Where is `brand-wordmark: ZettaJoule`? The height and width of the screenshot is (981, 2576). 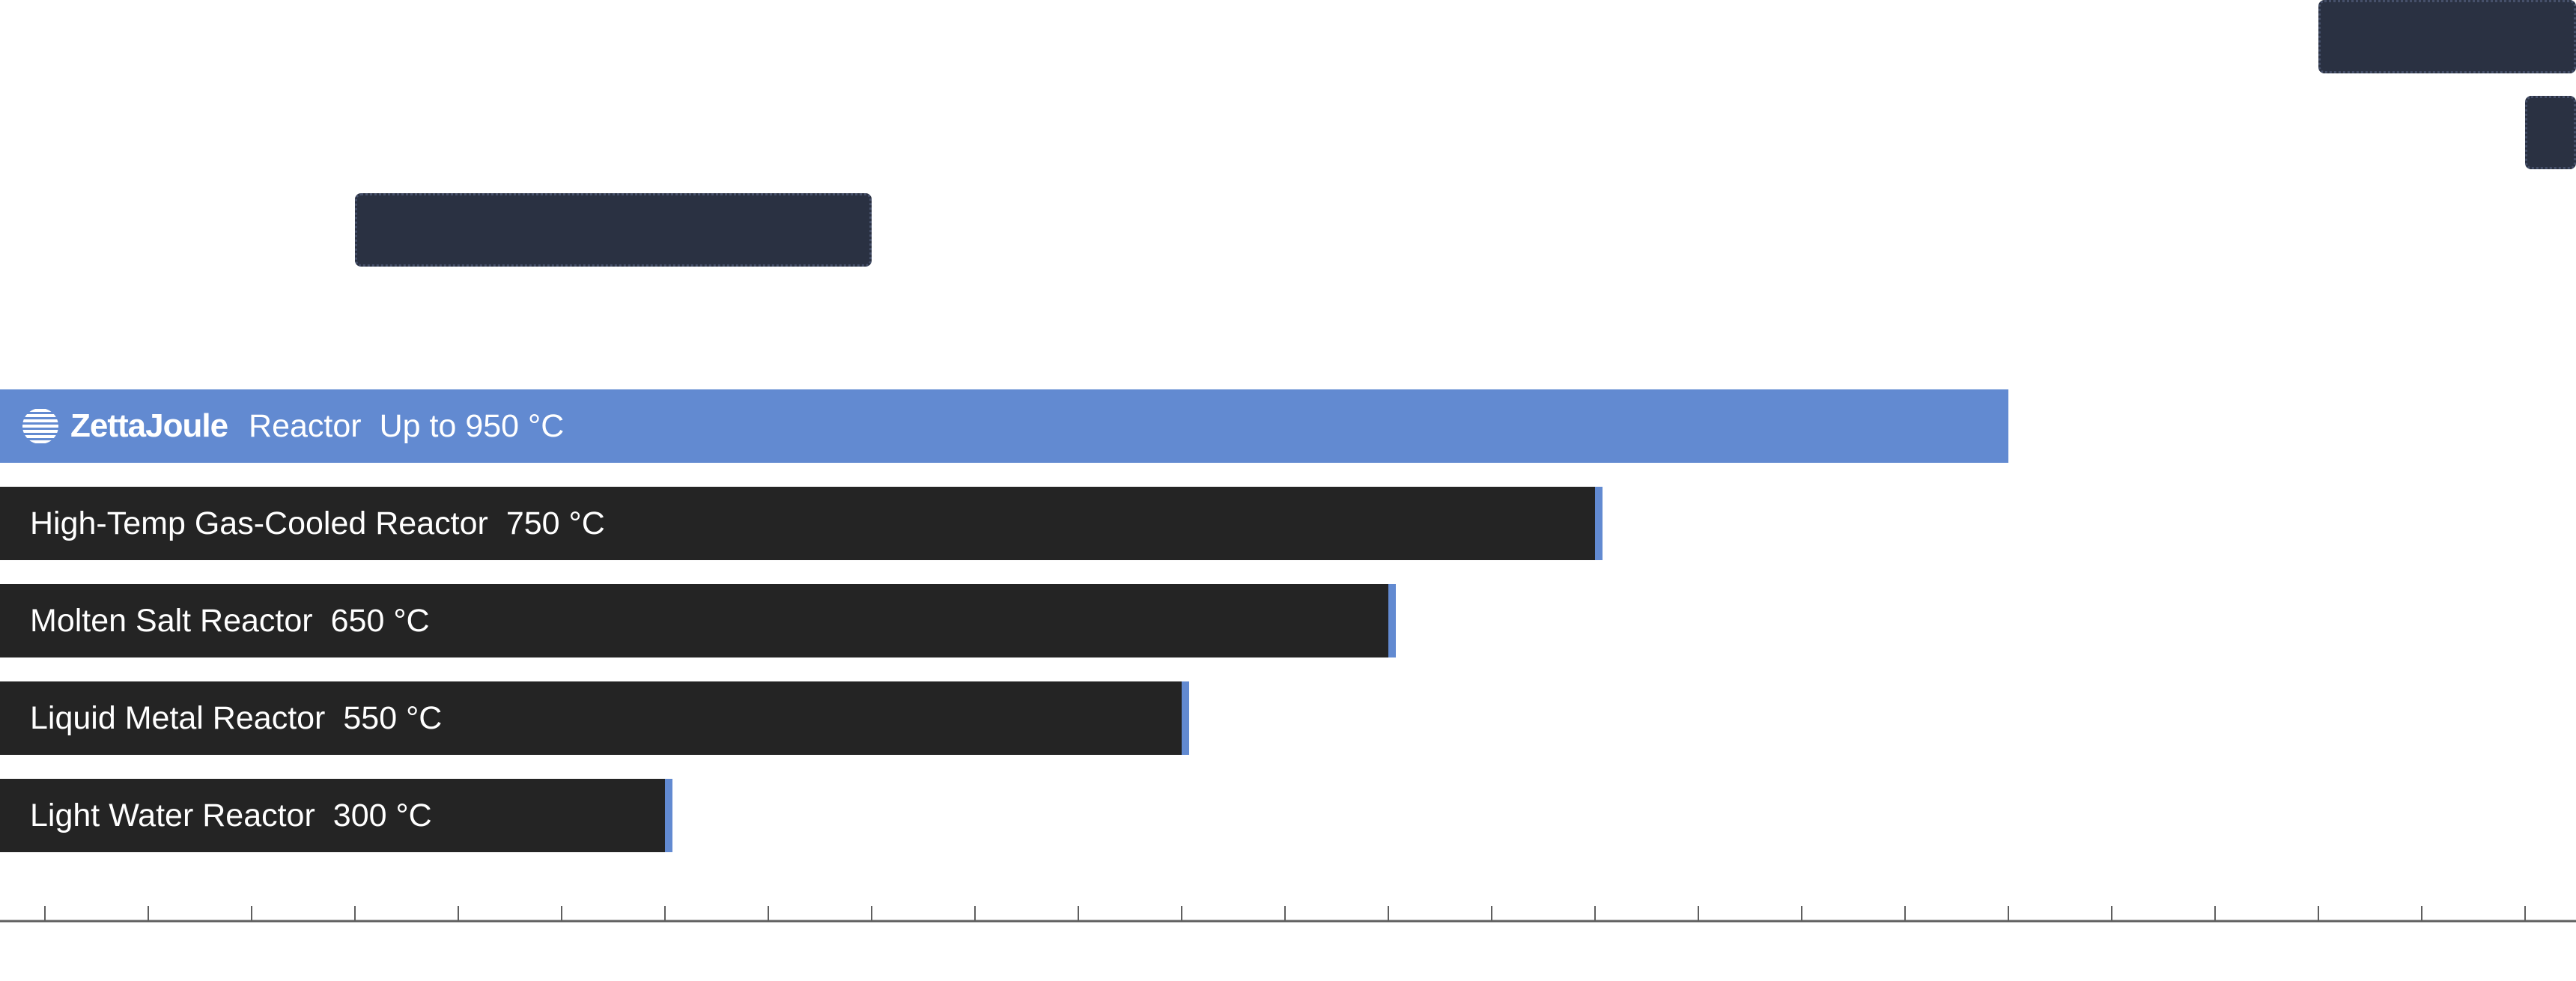
brand-wordmark: ZettaJoule is located at coordinates (149, 425).